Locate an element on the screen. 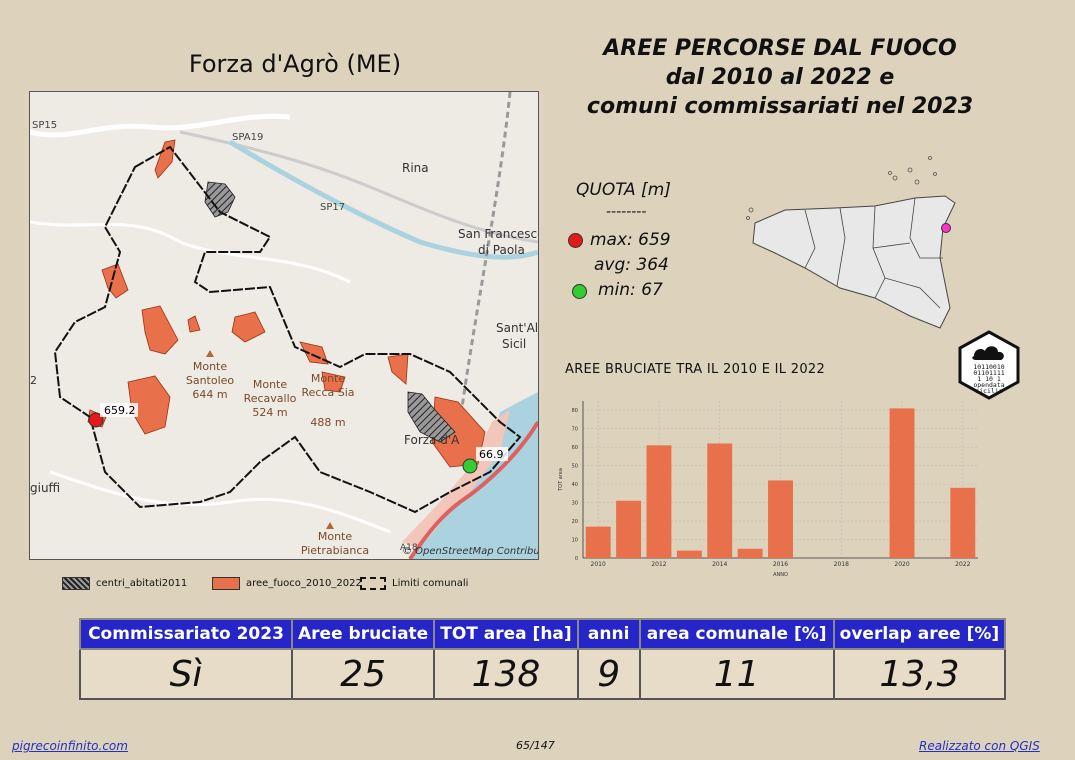 The width and height of the screenshot is (1075, 760). place-giuffi: giuffi is located at coordinates (45, 488).